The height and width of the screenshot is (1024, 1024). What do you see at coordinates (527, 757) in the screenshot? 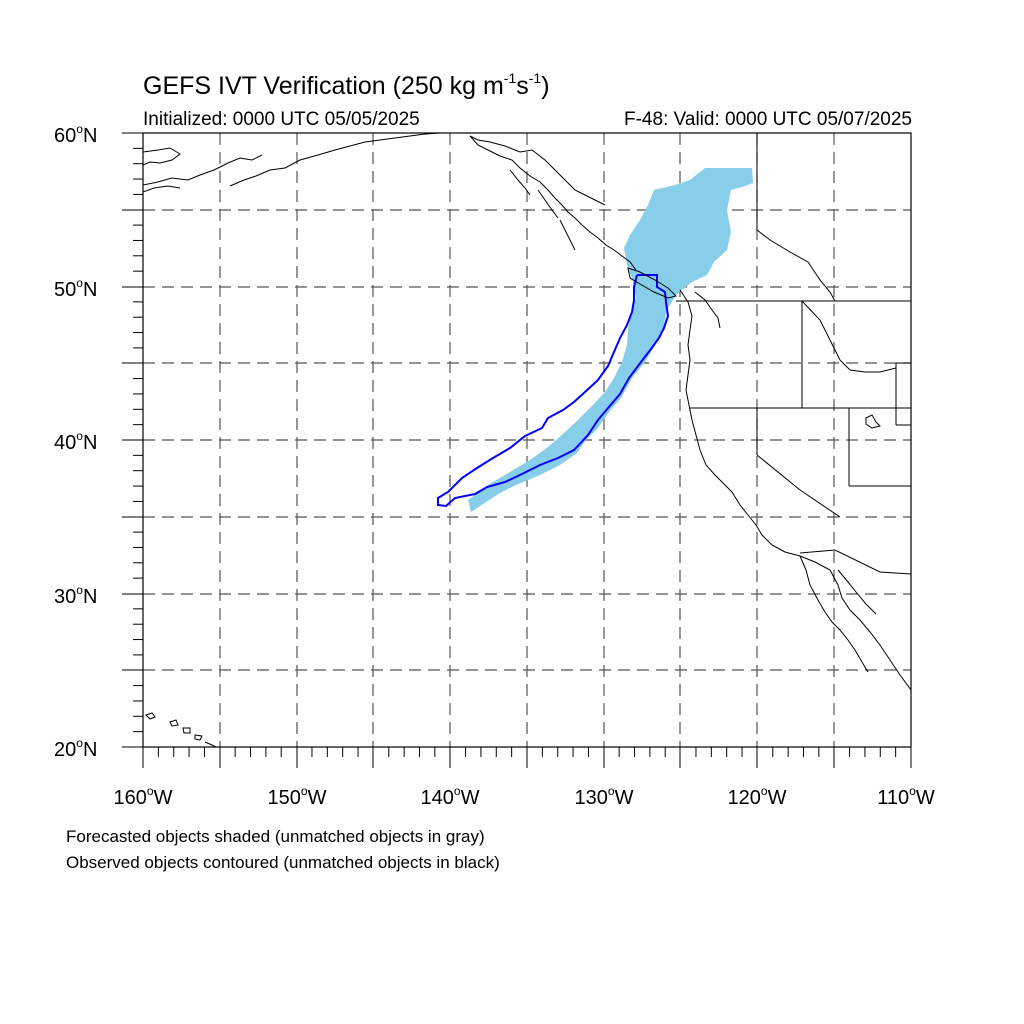
I see `lon-ticks` at bounding box center [527, 757].